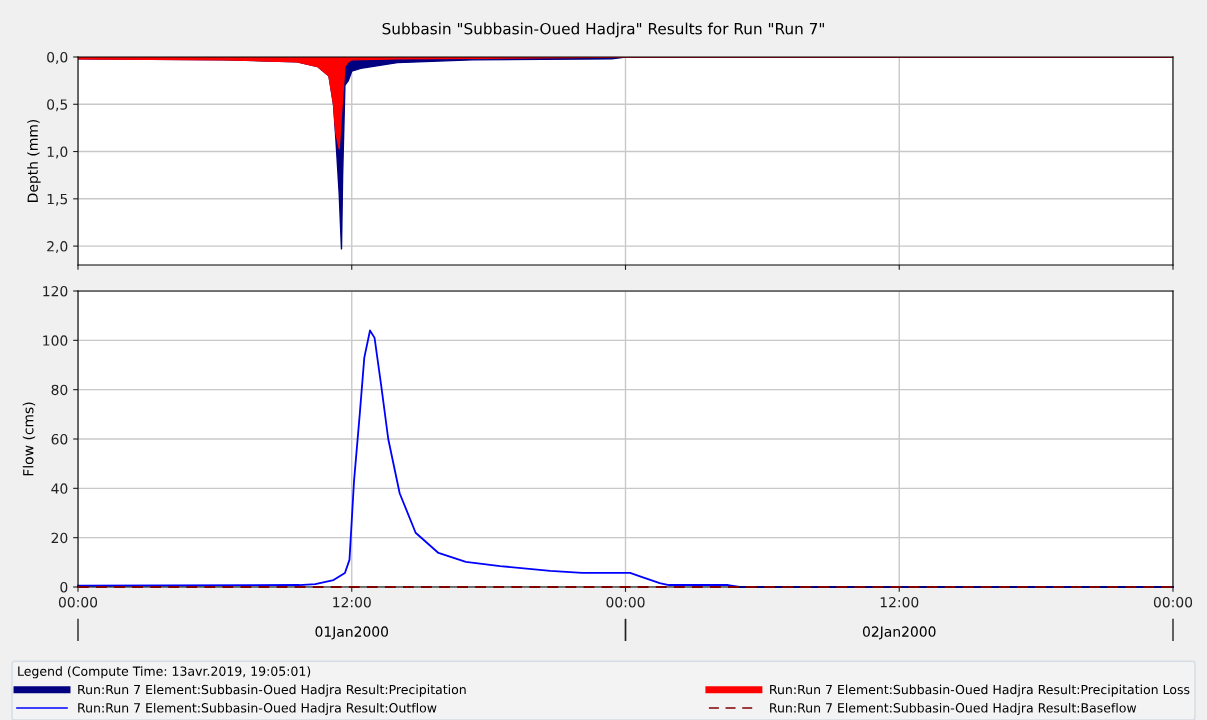 This screenshot has height=720, width=1207. I want to click on y-tick-label: 80, so click(59, 390).